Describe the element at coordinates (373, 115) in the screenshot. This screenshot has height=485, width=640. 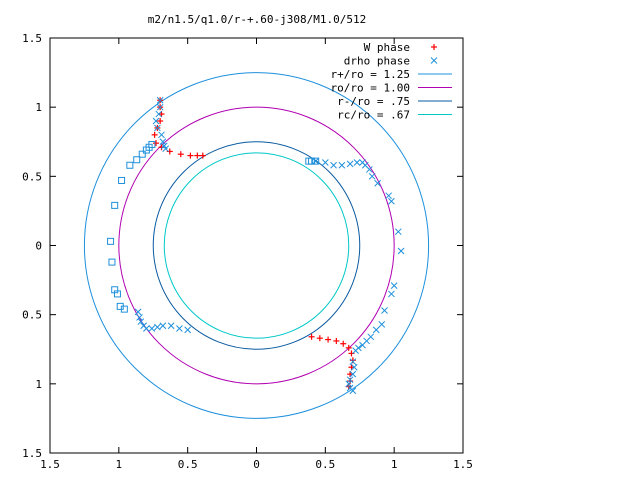
I see `legend-label: rc/ro = .67` at that location.